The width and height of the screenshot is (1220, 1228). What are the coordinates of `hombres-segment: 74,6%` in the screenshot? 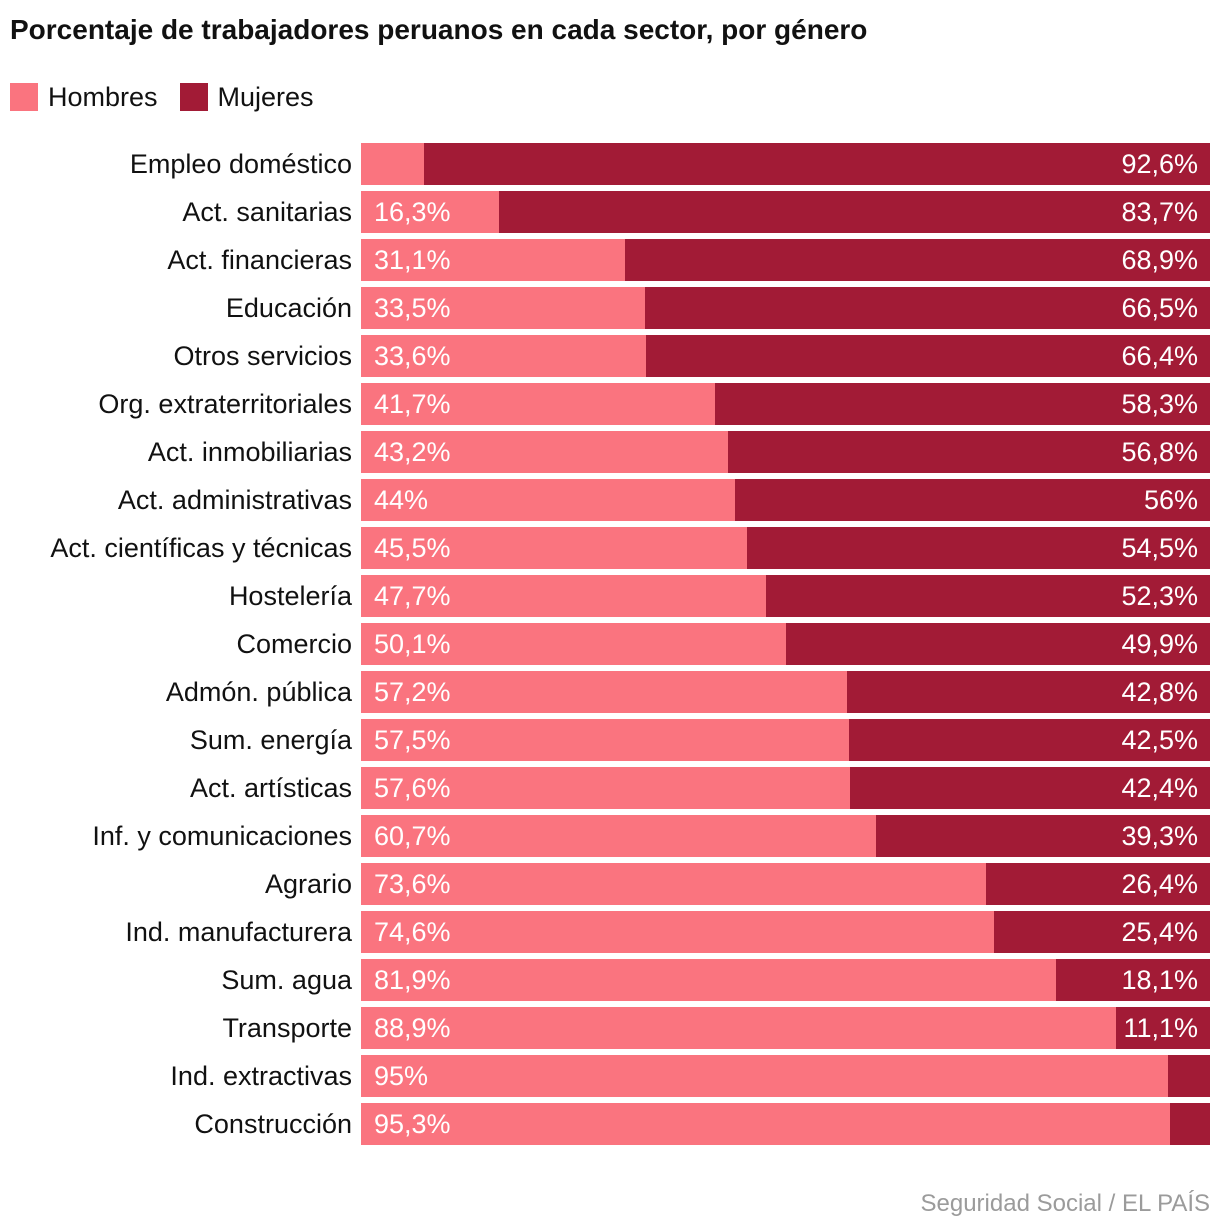 It's located at (678, 932).